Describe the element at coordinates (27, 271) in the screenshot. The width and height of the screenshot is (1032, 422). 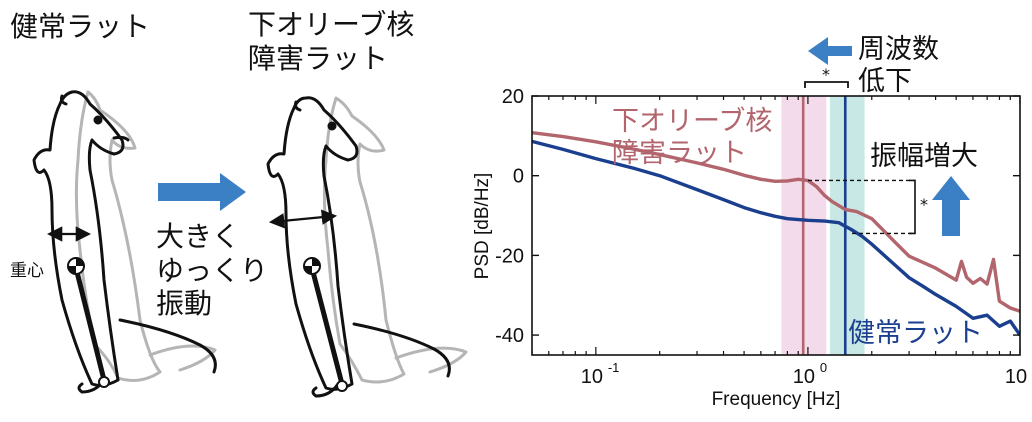
I see `cog-label: 重心` at that location.